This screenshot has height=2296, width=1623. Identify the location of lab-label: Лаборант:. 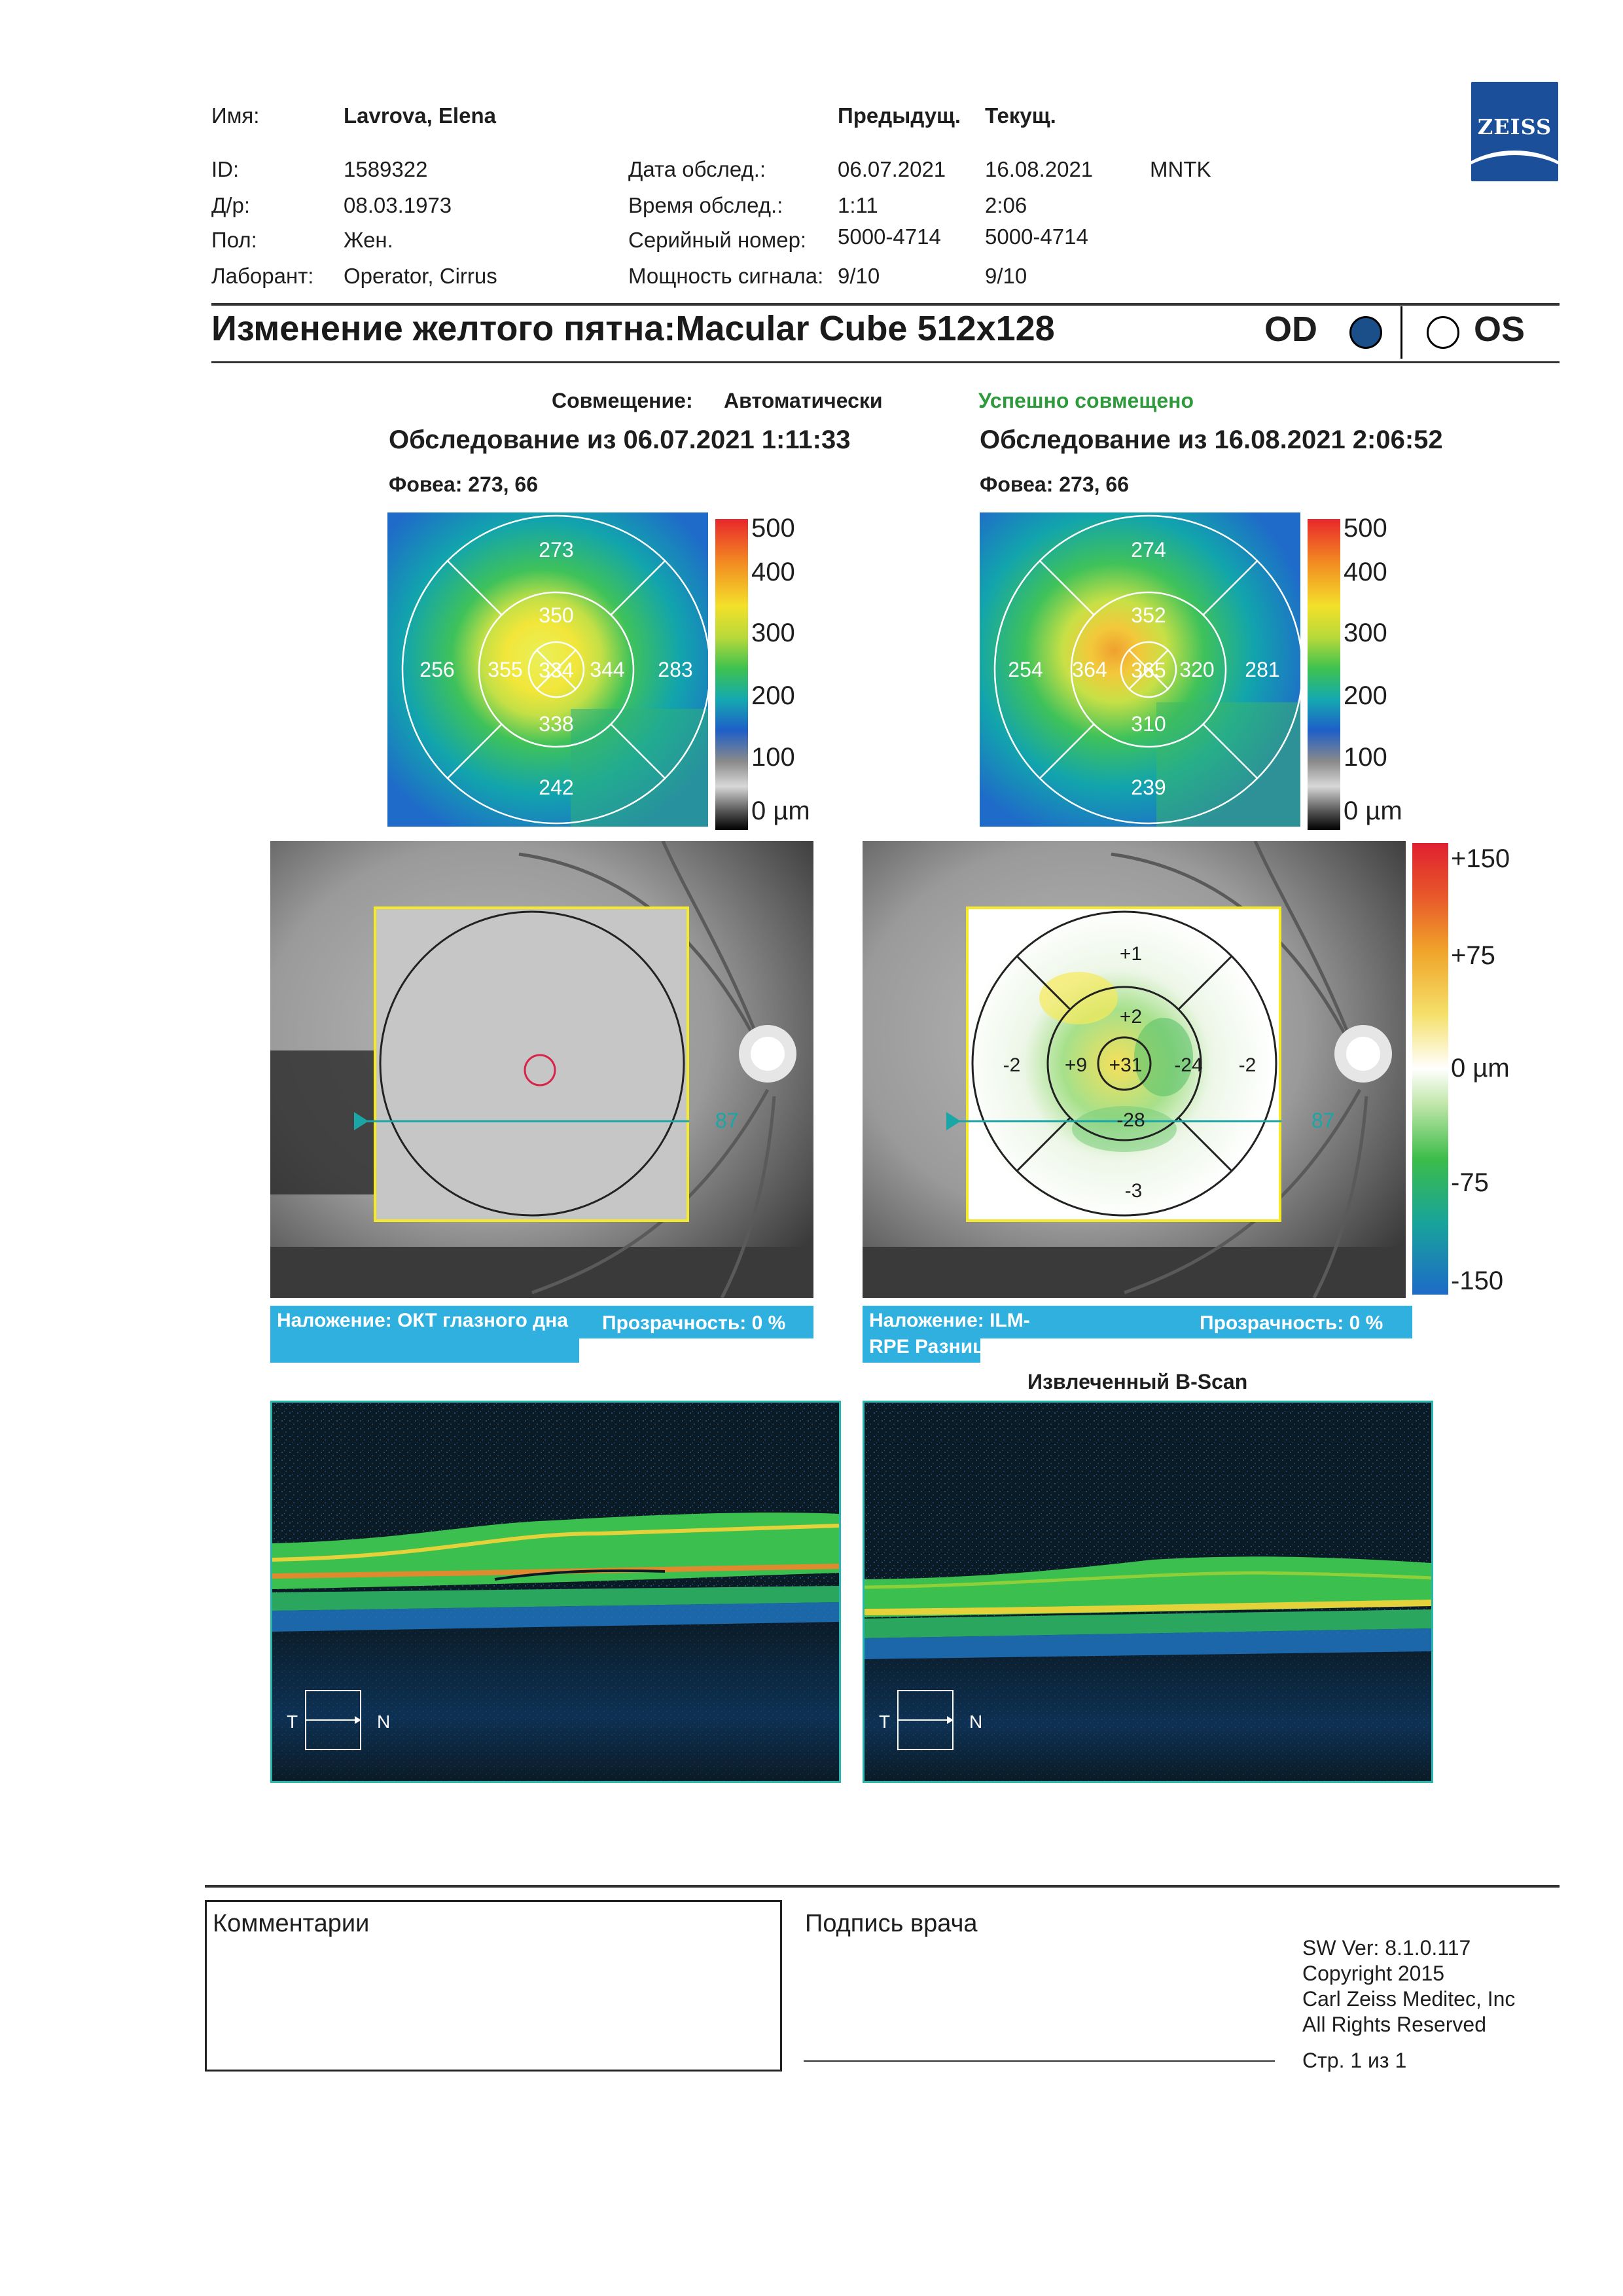
(262, 276).